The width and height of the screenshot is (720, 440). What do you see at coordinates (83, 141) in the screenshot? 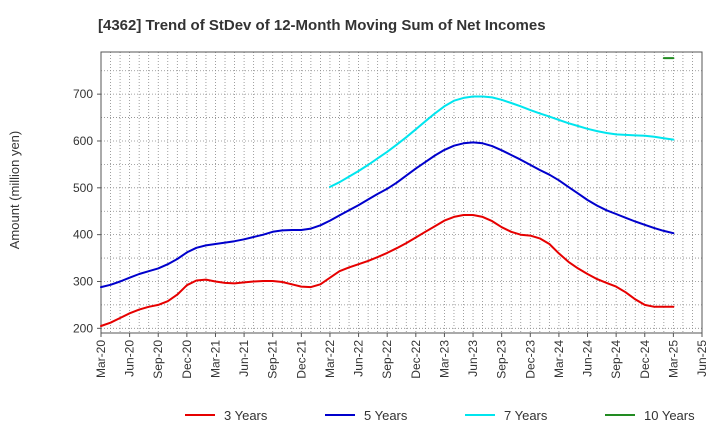
I see `y-tick-label: 600` at bounding box center [83, 141].